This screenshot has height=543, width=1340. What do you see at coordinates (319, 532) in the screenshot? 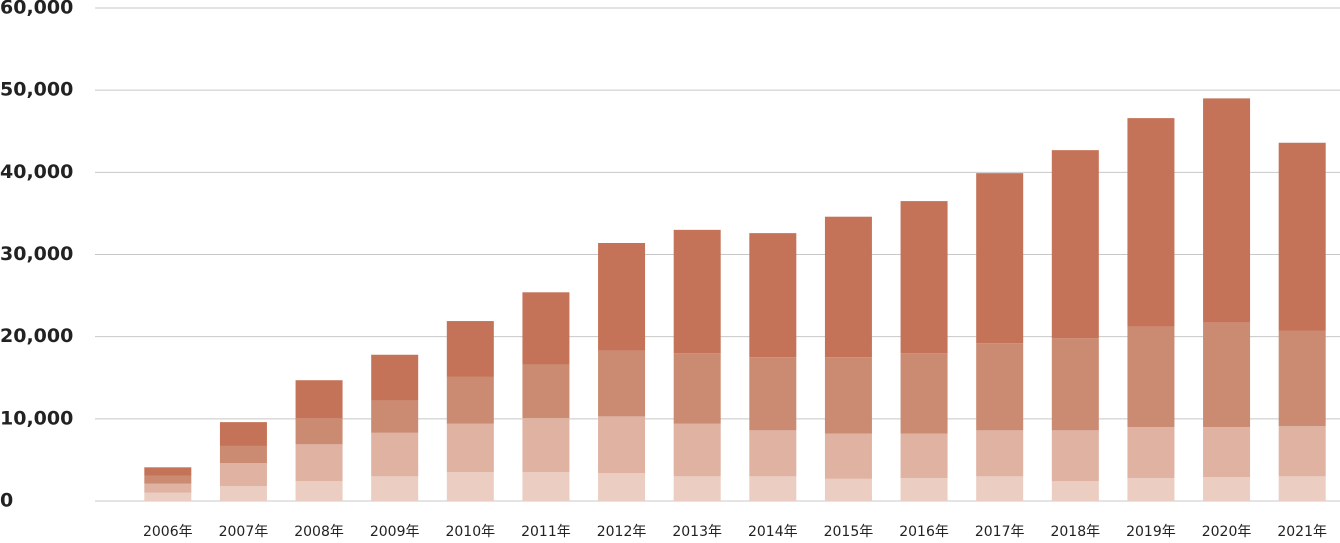
I see `x-tick-label: 2008年` at bounding box center [319, 532].